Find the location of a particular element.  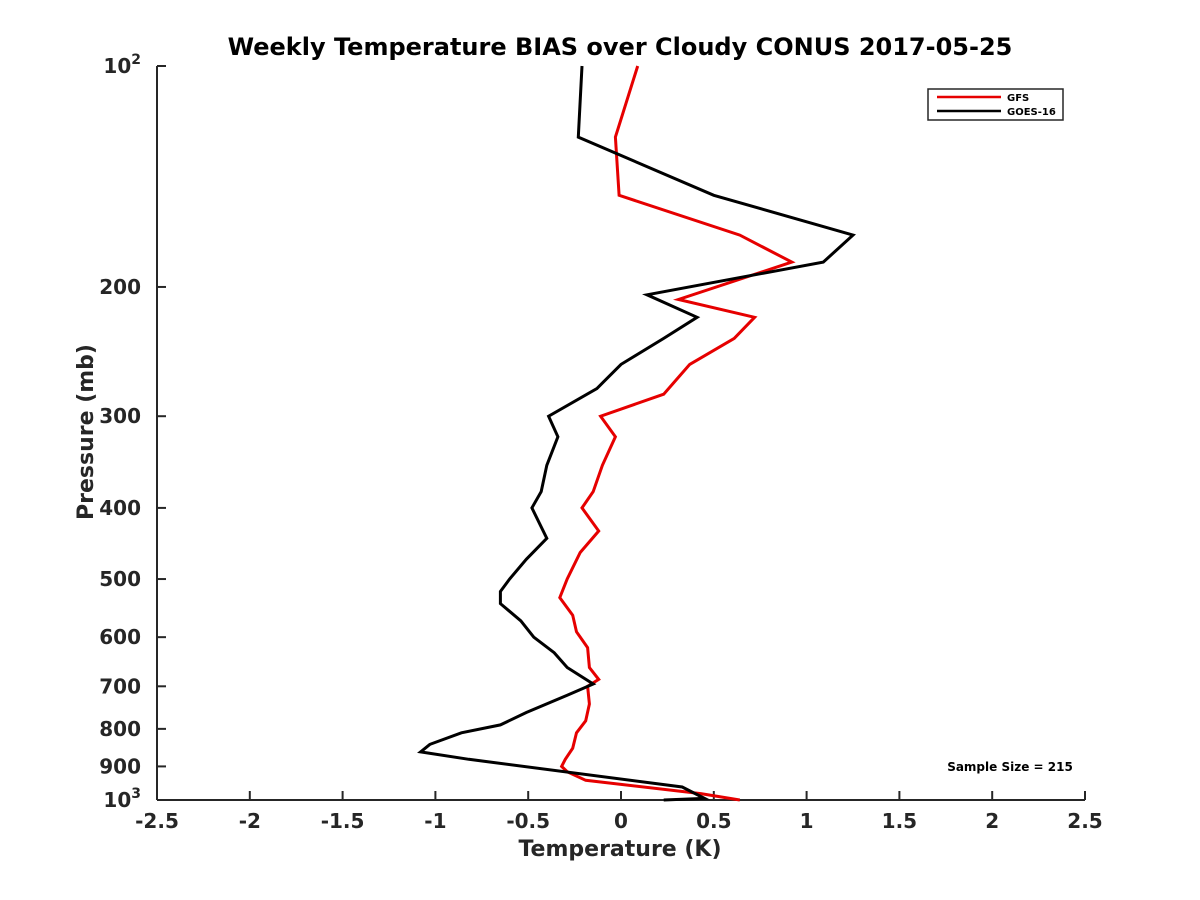

legend-label-goes-16: GOES-16 is located at coordinates (1031, 112).